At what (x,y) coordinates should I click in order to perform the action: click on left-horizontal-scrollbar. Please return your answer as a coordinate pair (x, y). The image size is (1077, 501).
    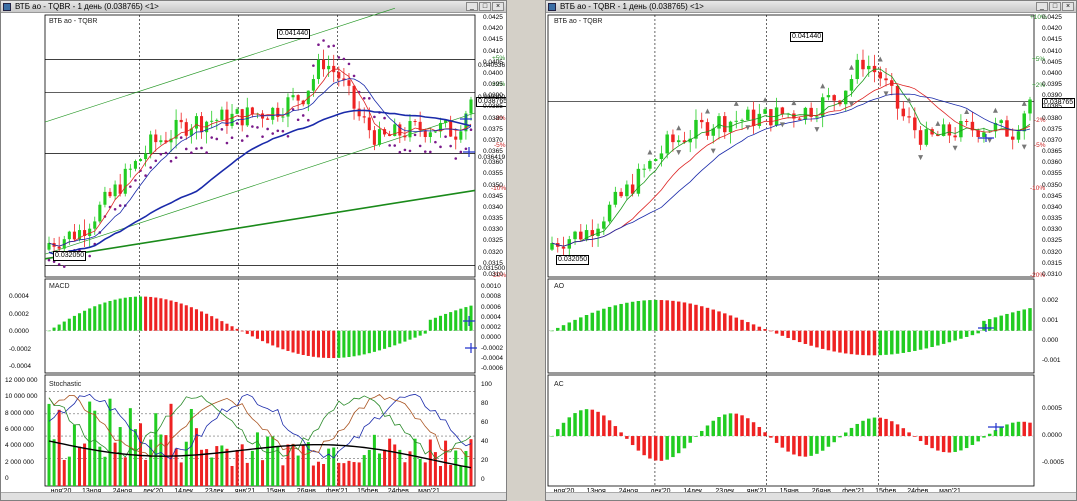
    Looking at the image, I should click on (253, 496).